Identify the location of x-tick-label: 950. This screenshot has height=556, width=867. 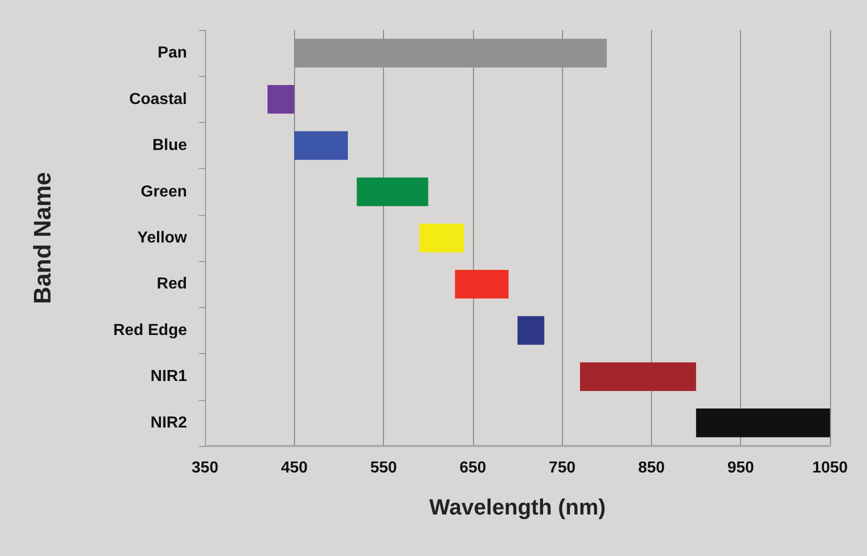
(740, 468).